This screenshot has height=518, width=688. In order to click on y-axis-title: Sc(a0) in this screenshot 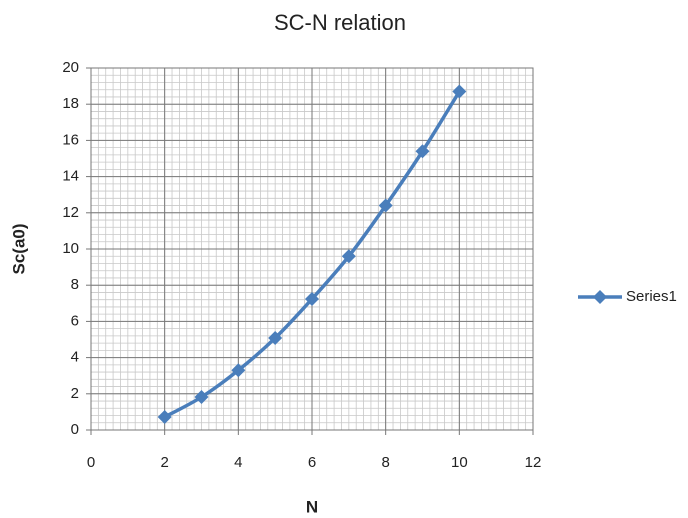, I will do `click(18, 248)`.